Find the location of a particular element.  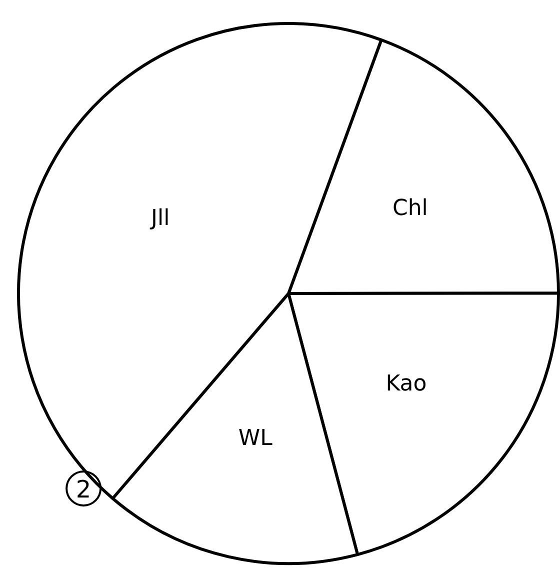

text: 2 is located at coordinates (84, 489).